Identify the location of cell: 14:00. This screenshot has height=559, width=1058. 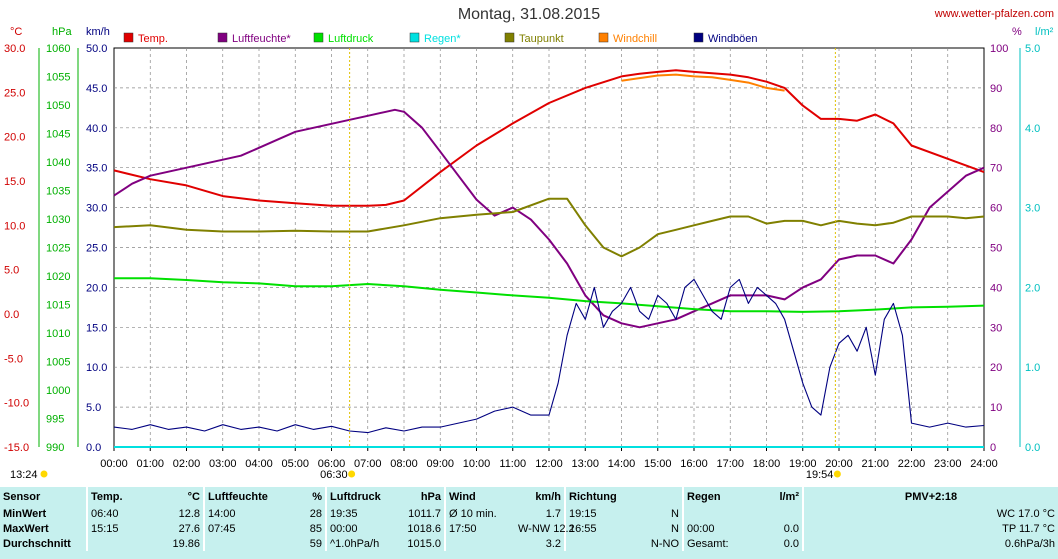
(242, 513).